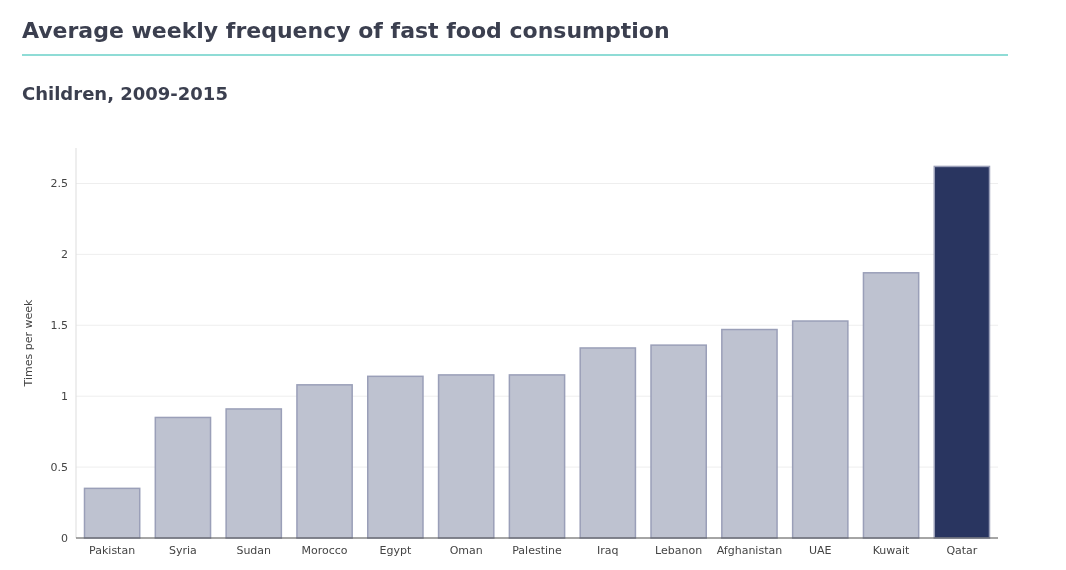 The width and height of the screenshot is (1066, 570). Describe the element at coordinates (183, 550) in the screenshot. I see `x-tick-label: Syria` at that location.